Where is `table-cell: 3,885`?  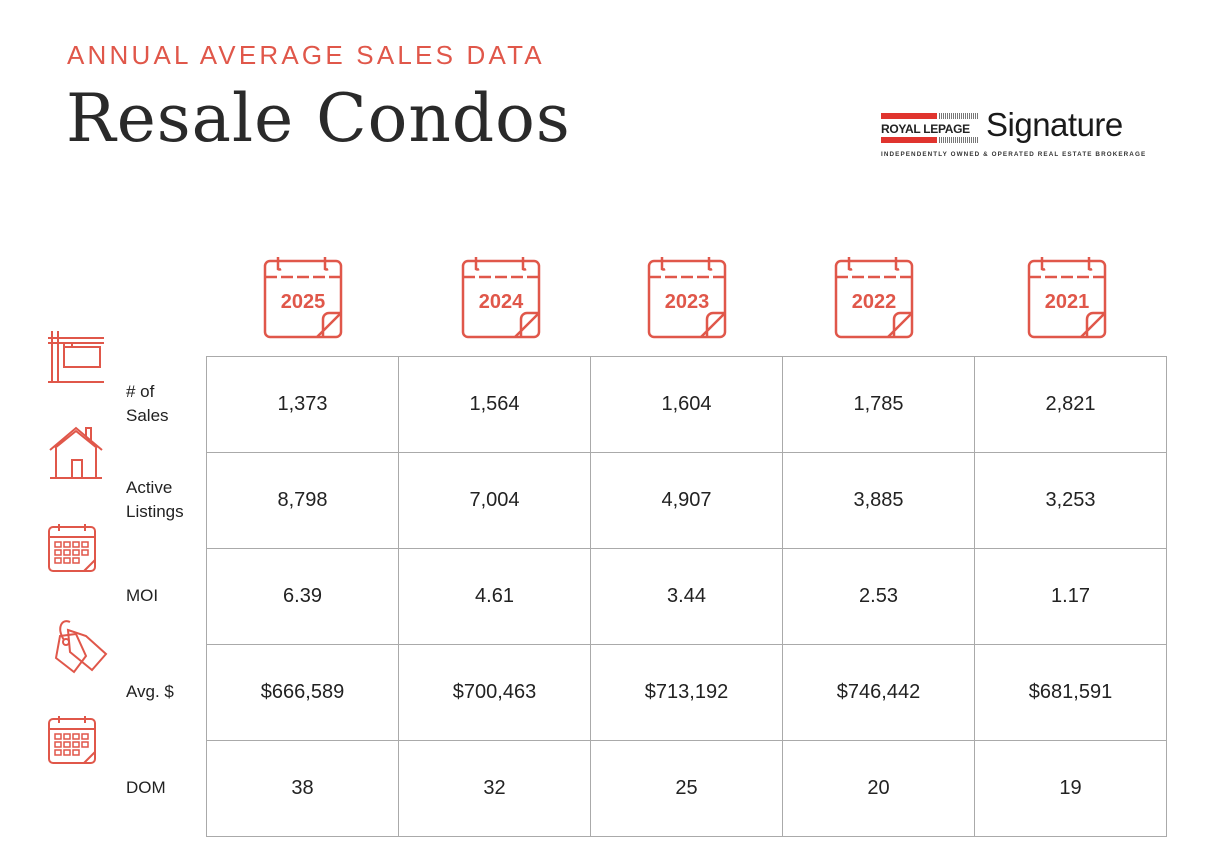
table-cell: 3,885 is located at coordinates (878, 500).